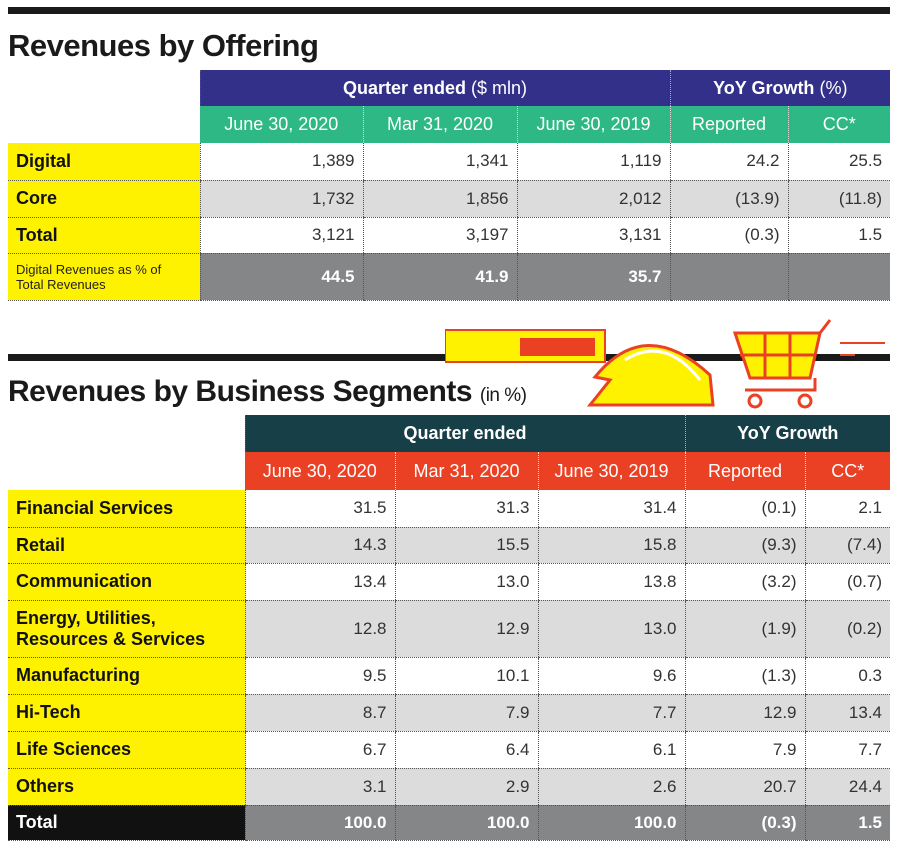  Describe the element at coordinates (466, 509) in the screenshot. I see `table-cell: 31.3` at that location.